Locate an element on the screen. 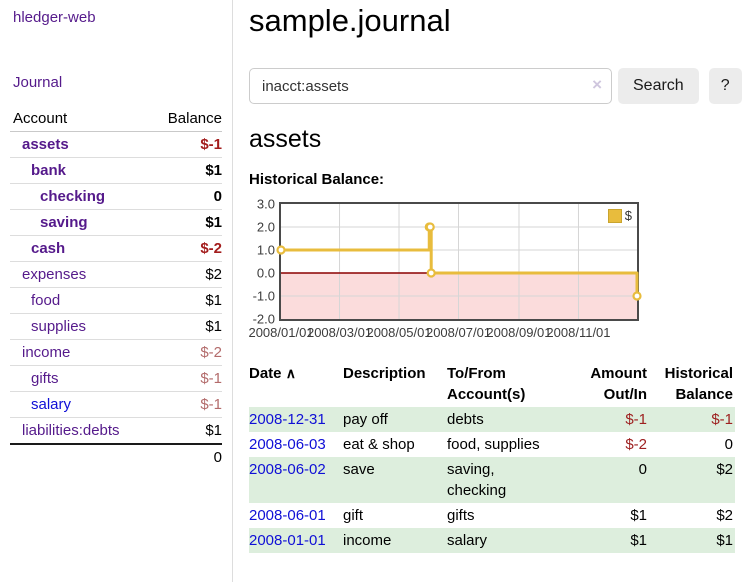  balance-chart-svg is located at coordinates (459, 261).